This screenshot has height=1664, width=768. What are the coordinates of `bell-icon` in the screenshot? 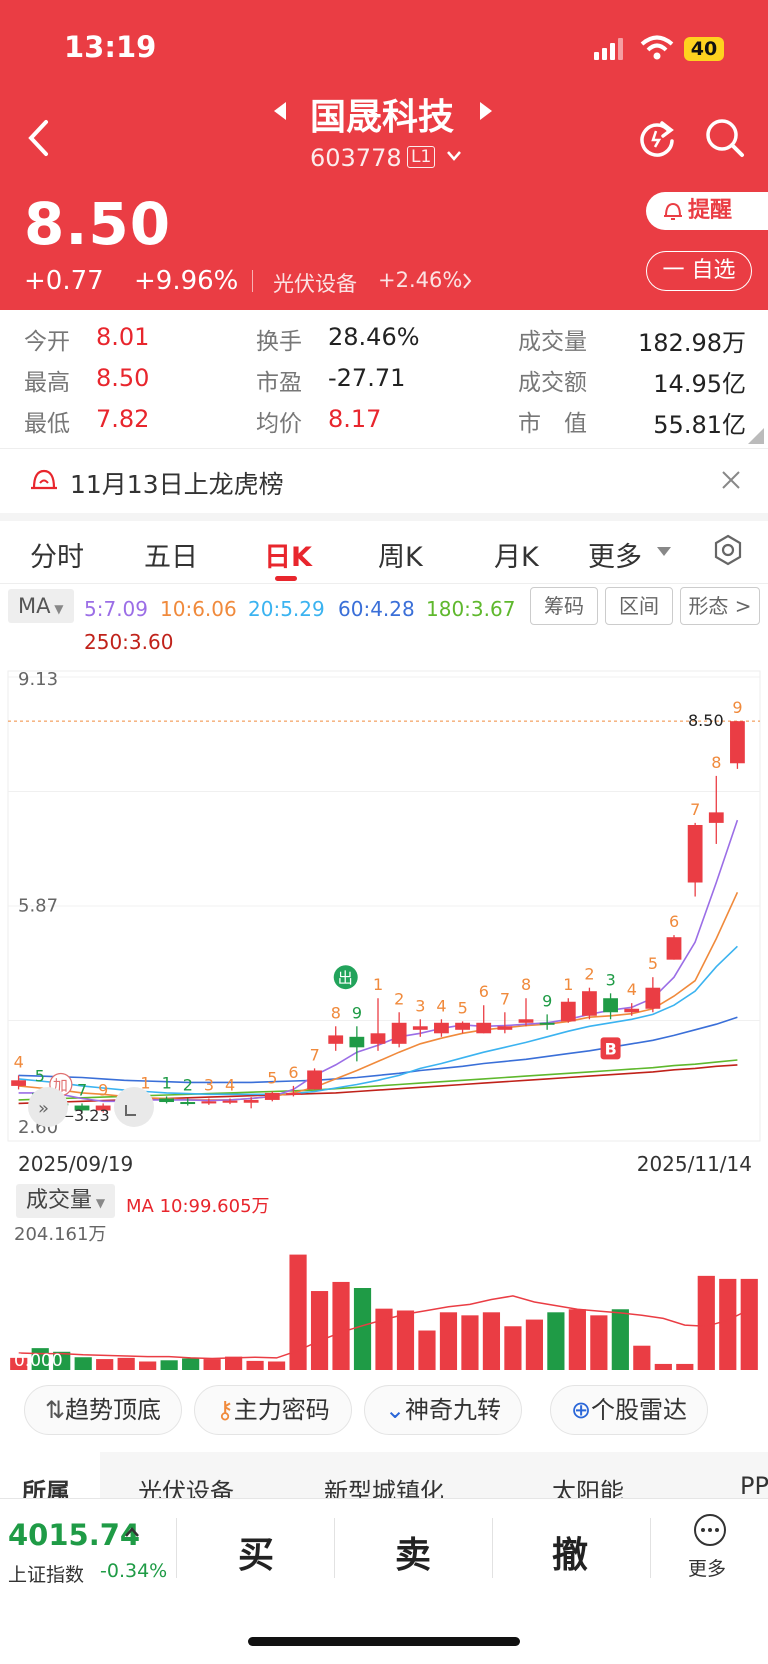 It's located at (673, 211).